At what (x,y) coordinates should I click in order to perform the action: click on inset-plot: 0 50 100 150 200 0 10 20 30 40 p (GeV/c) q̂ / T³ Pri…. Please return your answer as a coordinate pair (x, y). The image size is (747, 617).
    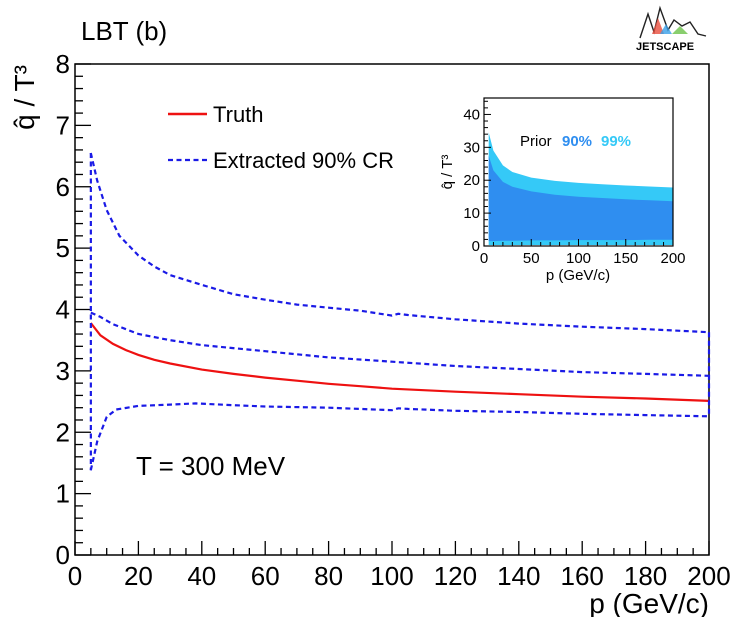
    Looking at the image, I should click on (562, 190).